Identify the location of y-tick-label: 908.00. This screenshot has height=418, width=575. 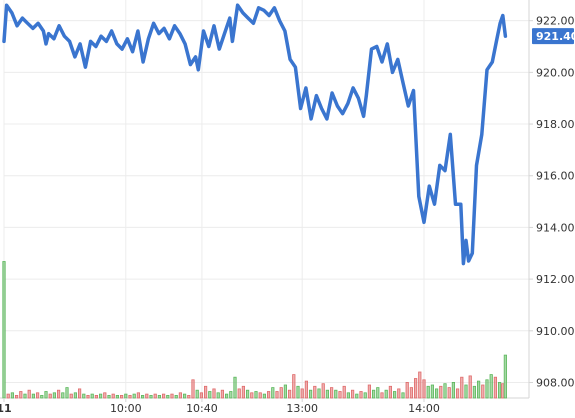
(555, 382).